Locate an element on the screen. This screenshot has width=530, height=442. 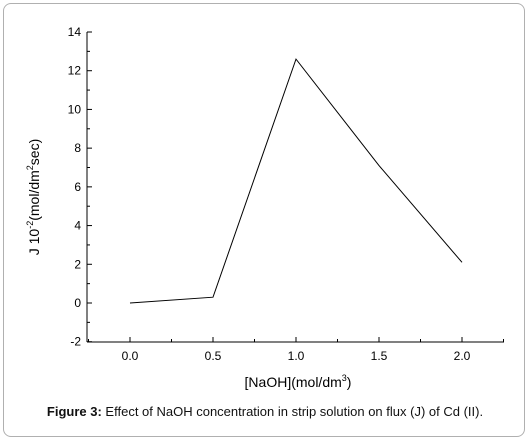
y-tick-label: 0 is located at coordinates (77, 303).